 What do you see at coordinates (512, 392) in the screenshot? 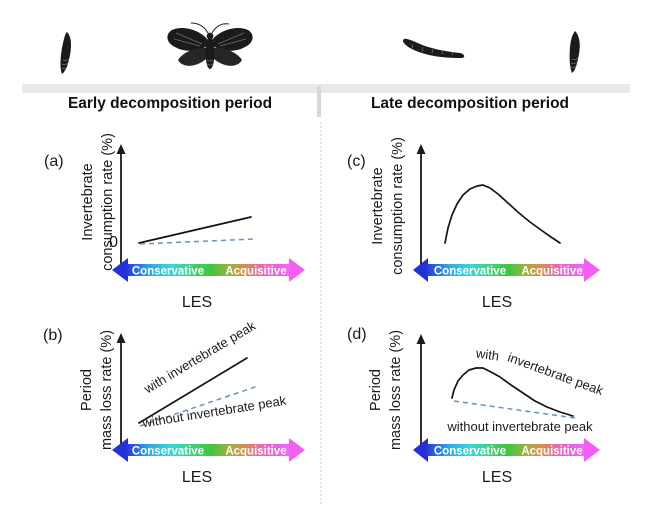
I see `with-peak-hump-curve` at bounding box center [512, 392].